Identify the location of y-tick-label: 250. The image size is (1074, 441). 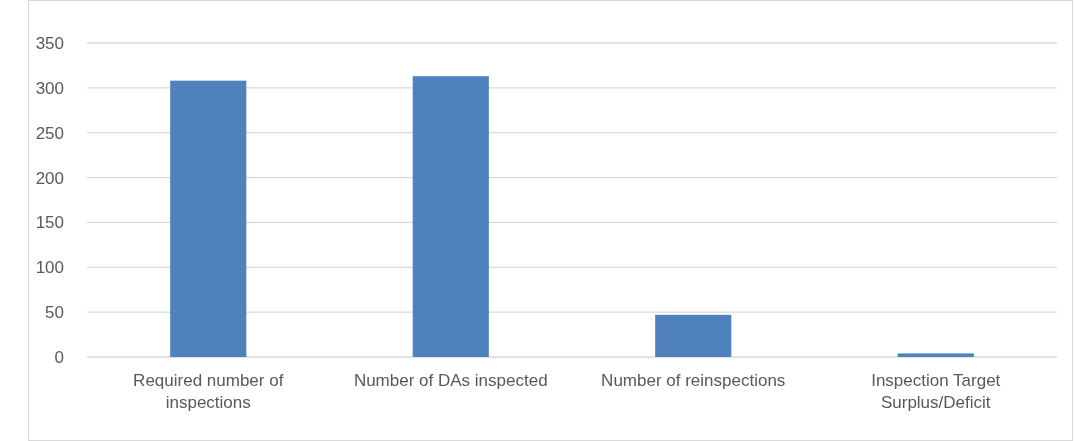
(49, 133).